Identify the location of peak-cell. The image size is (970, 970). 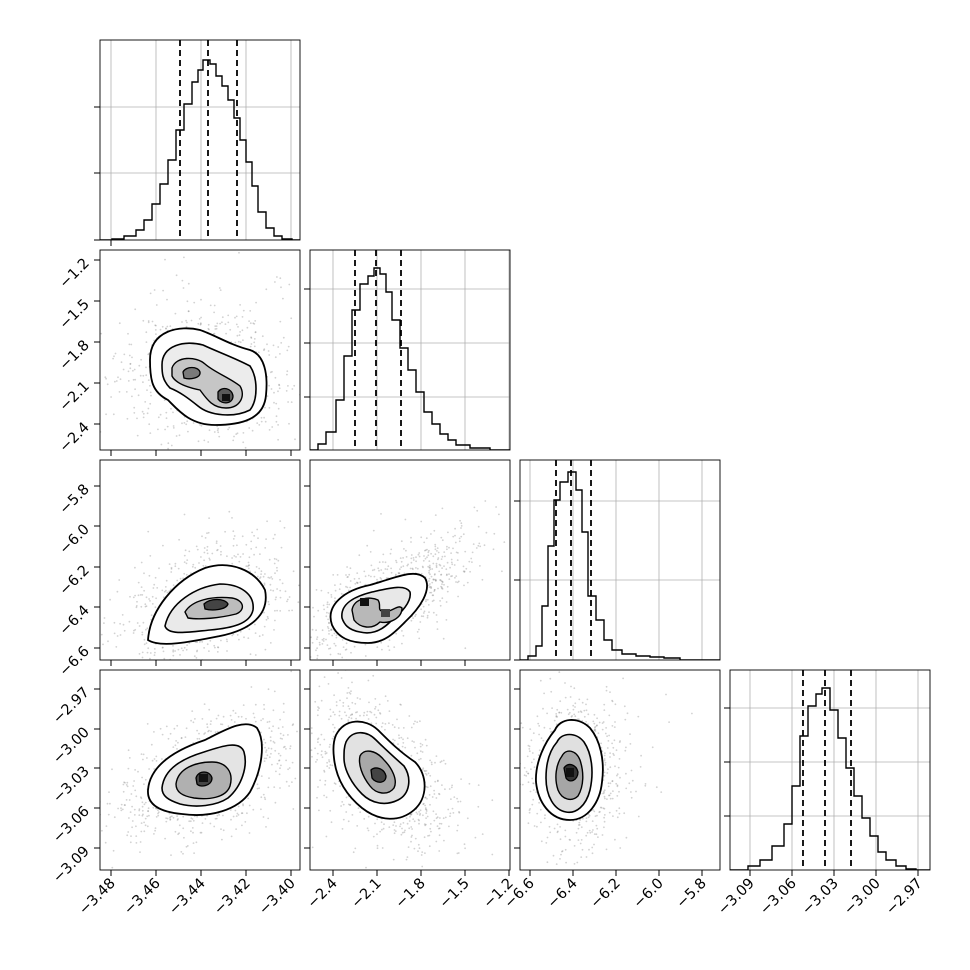
(203, 778).